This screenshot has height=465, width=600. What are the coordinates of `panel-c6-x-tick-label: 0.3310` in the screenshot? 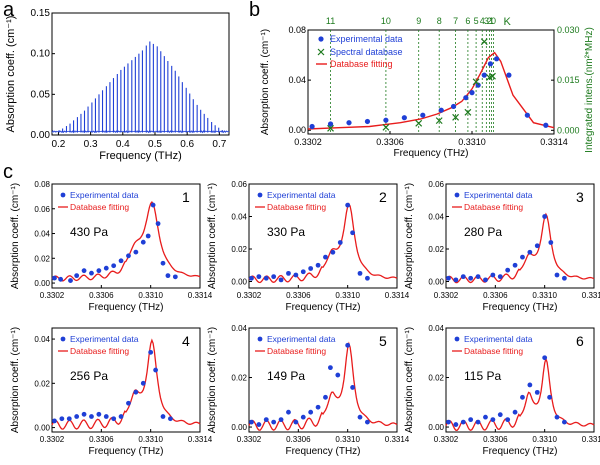 It's located at (544, 439).